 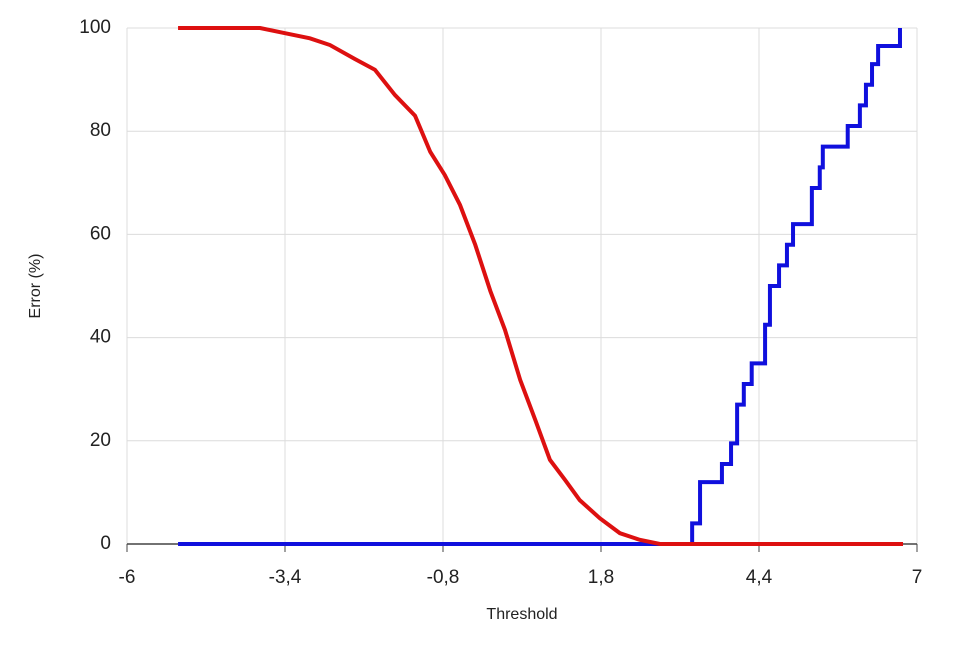 What do you see at coordinates (917, 577) in the screenshot?
I see `x-tick-label: 7` at bounding box center [917, 577].